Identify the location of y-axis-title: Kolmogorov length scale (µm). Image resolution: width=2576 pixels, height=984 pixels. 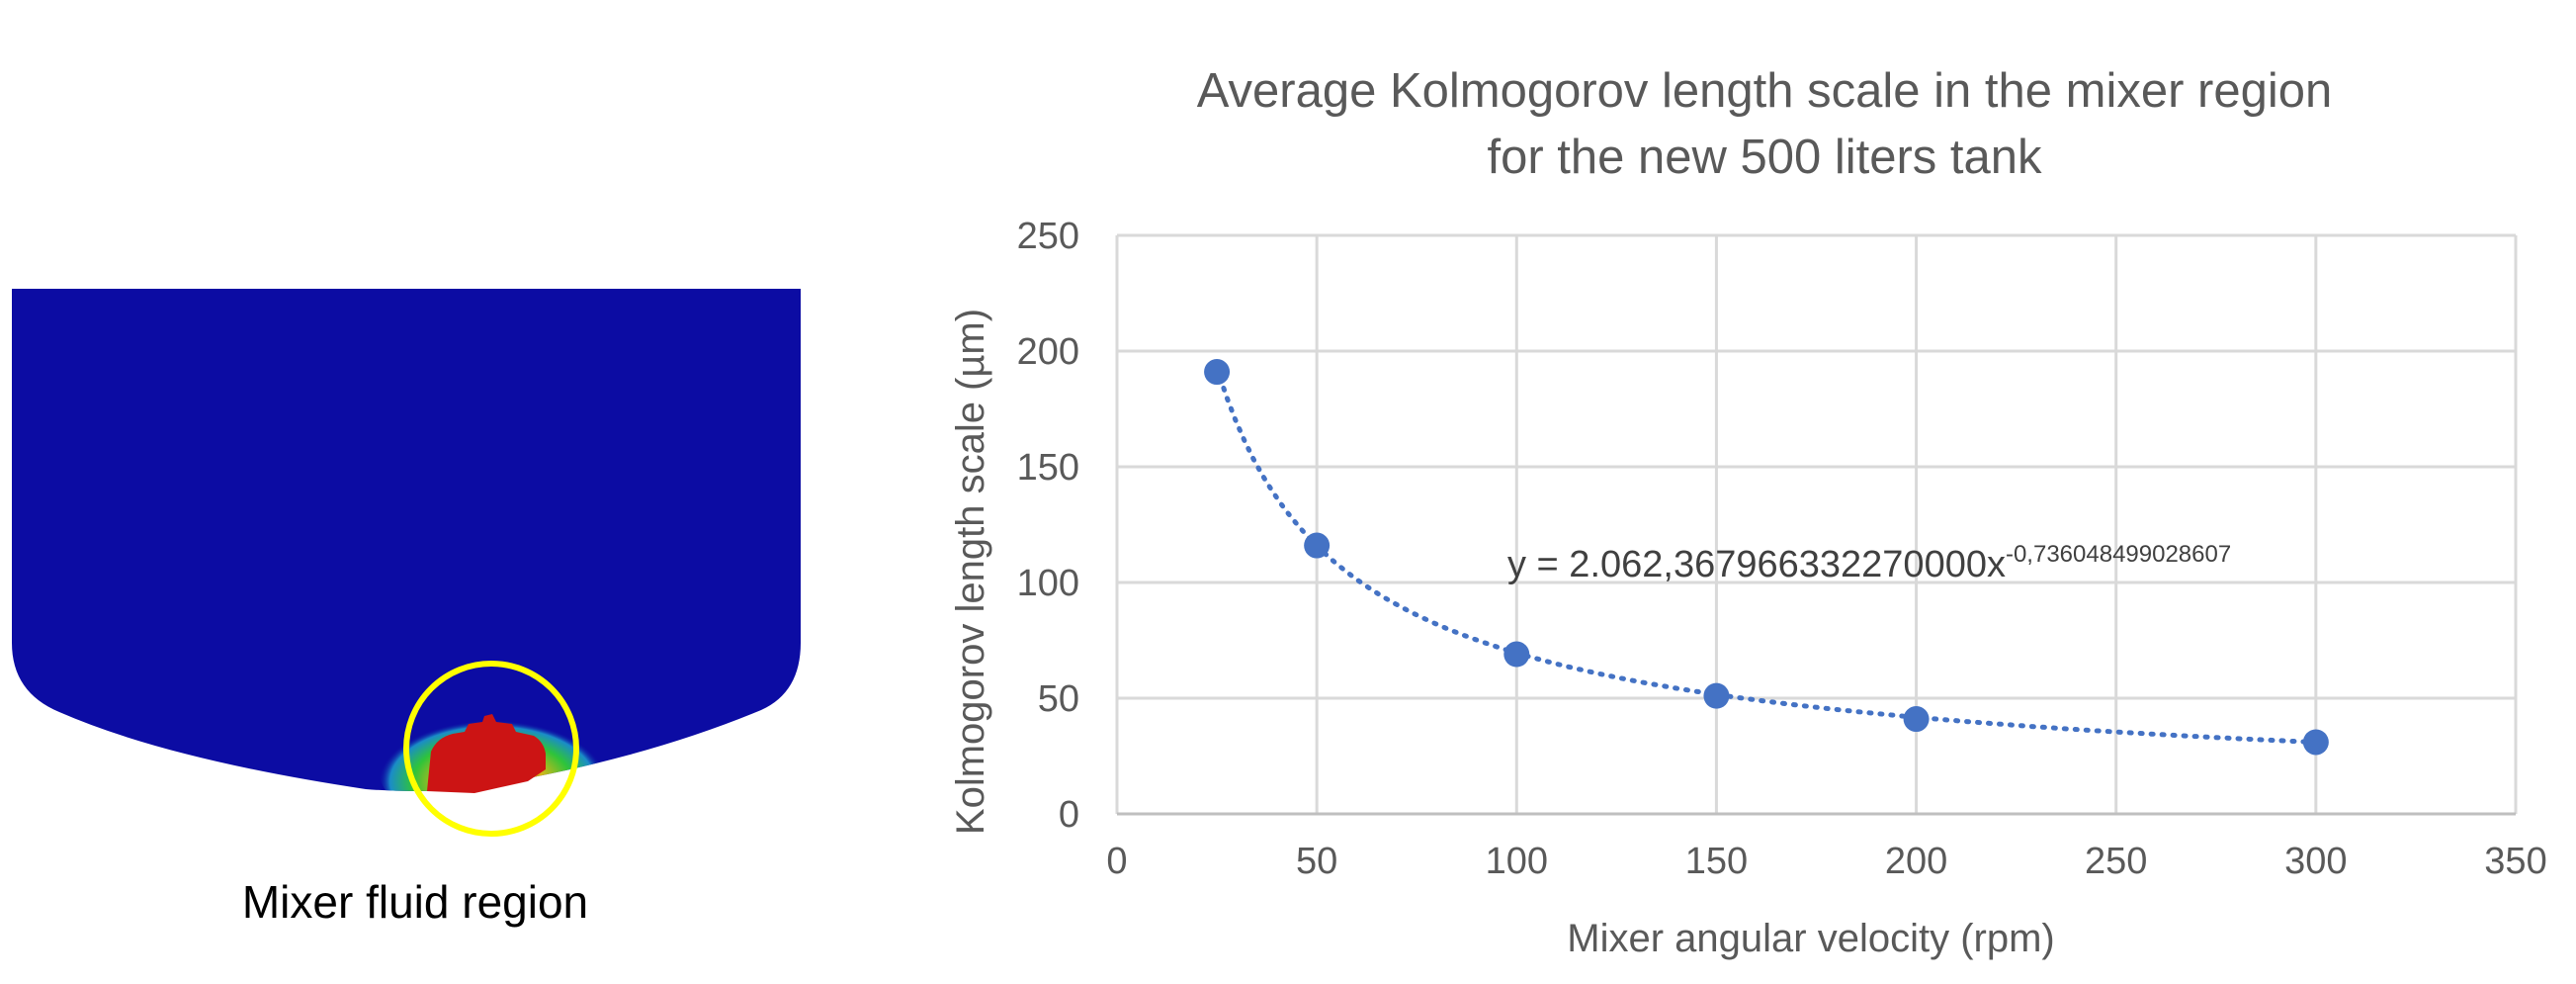
(970, 572).